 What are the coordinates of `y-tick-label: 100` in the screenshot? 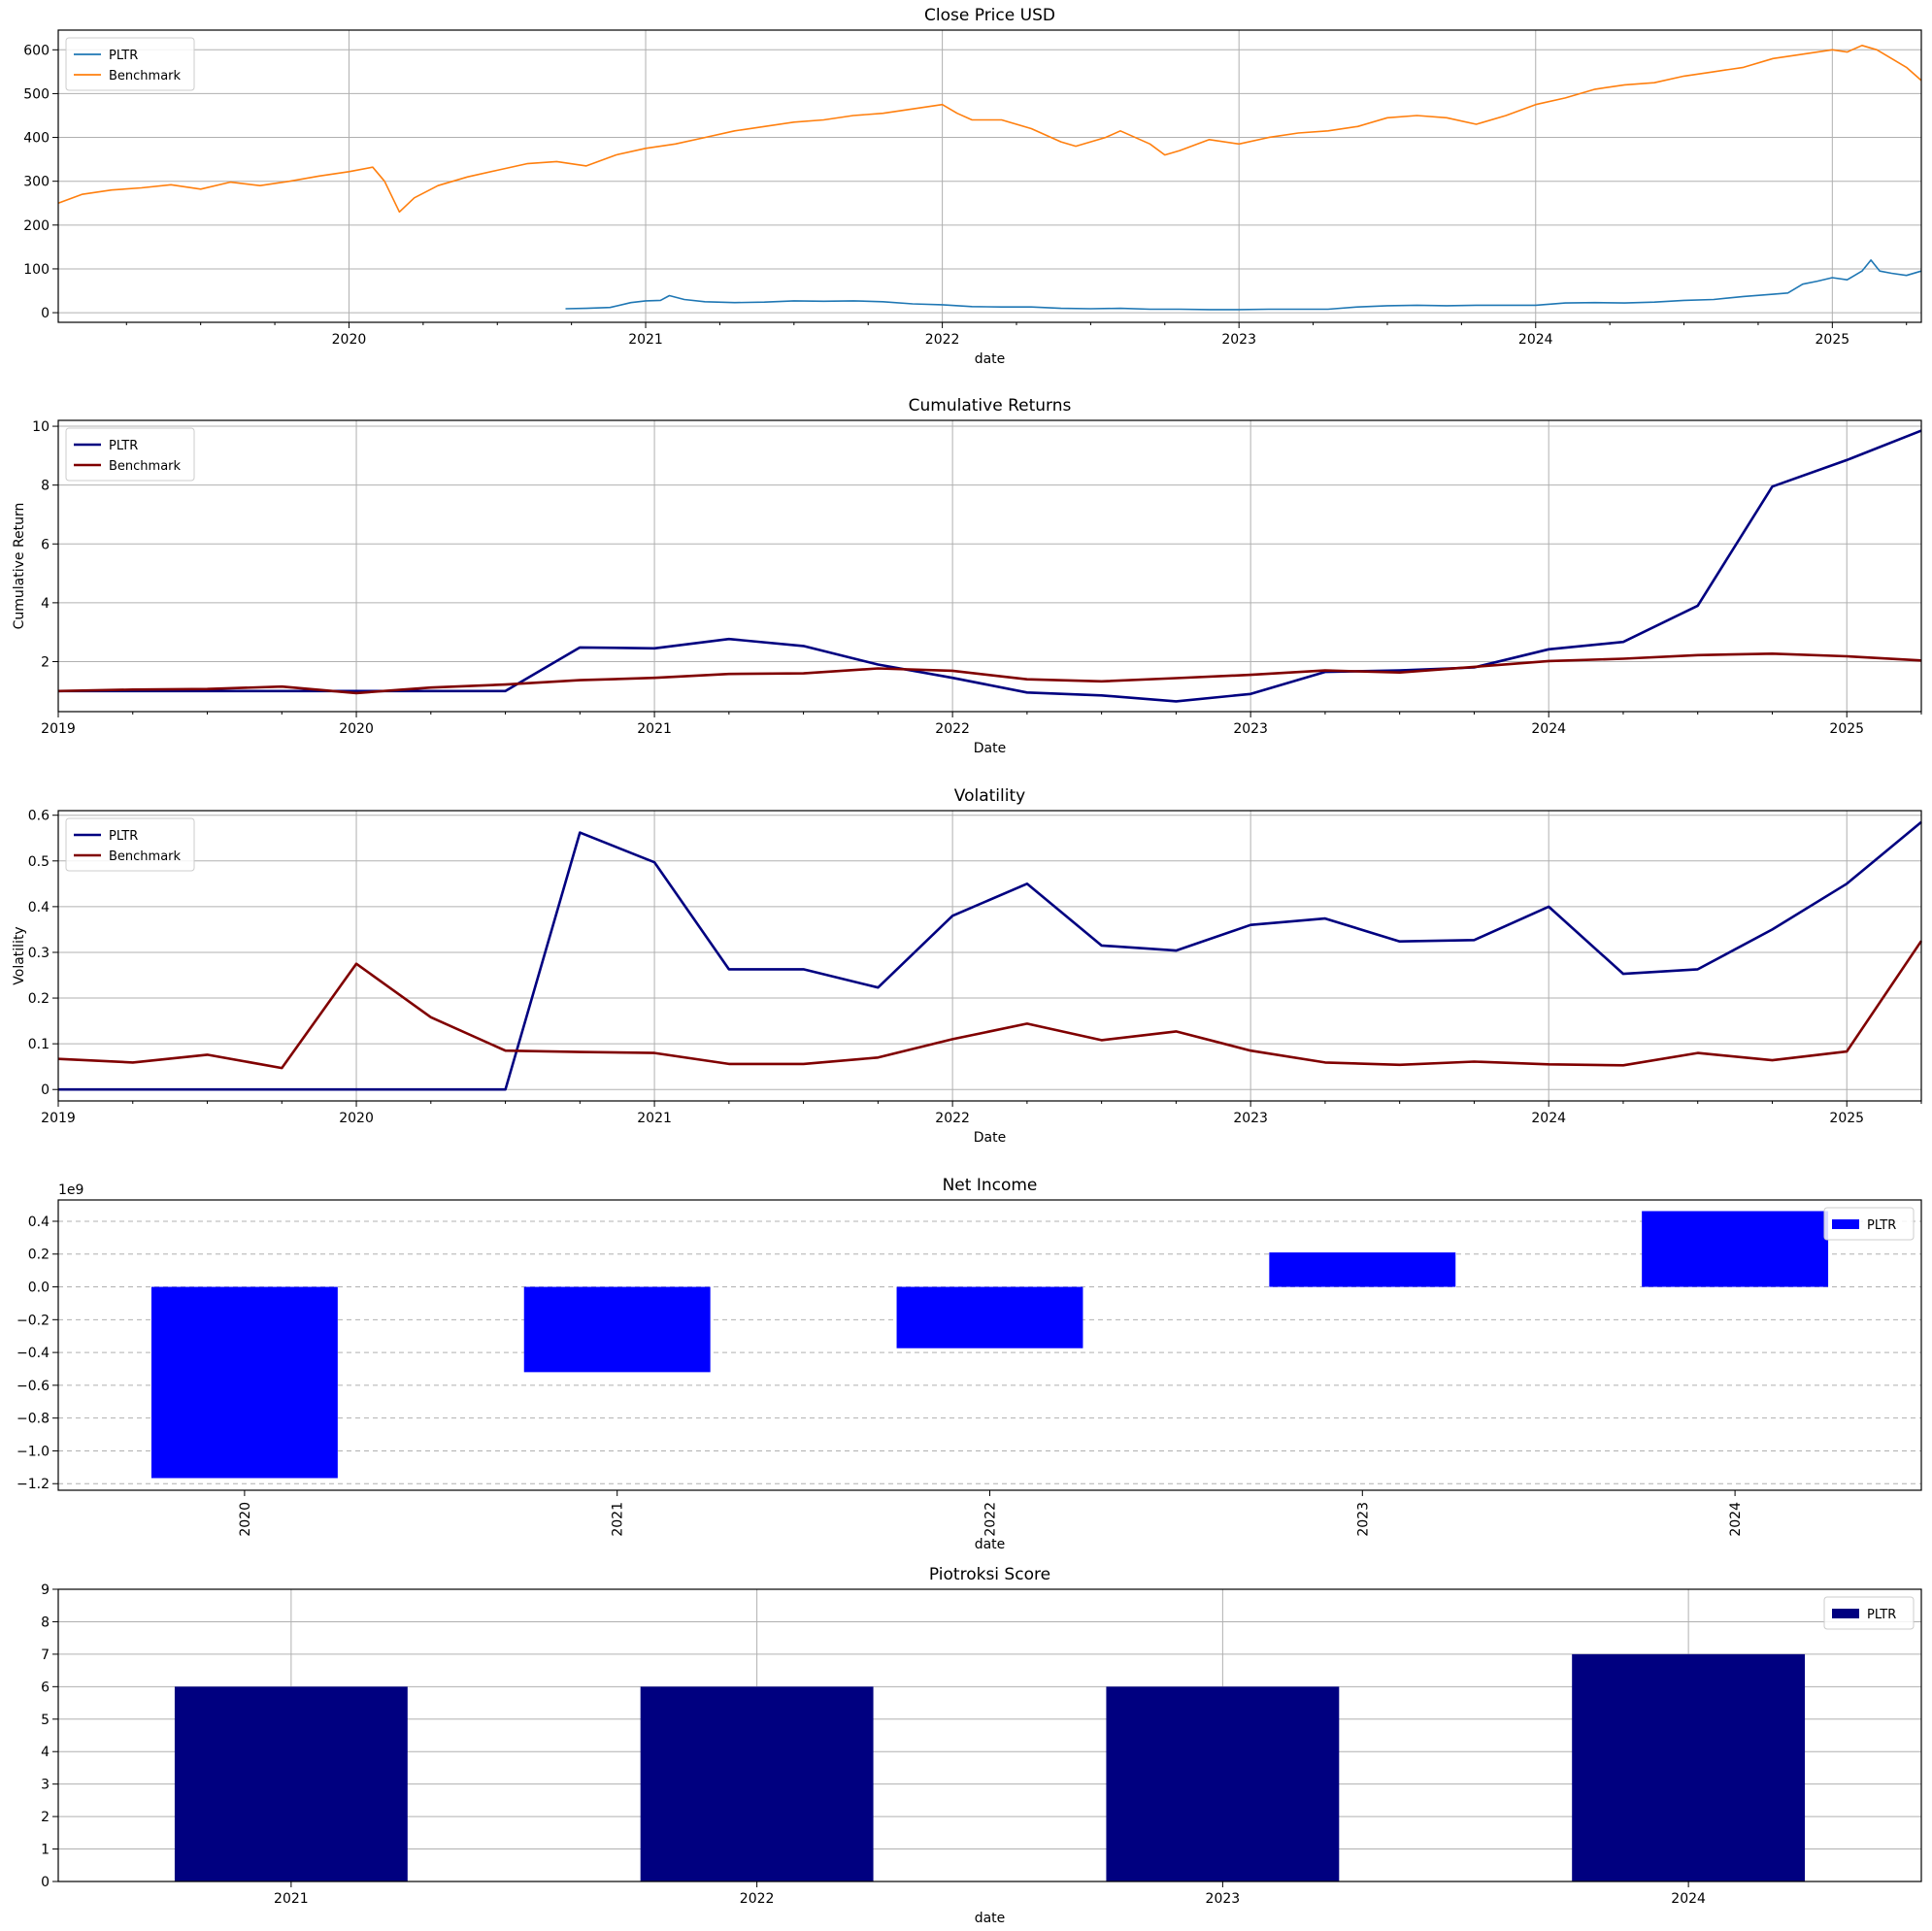 It's located at (36, 270).